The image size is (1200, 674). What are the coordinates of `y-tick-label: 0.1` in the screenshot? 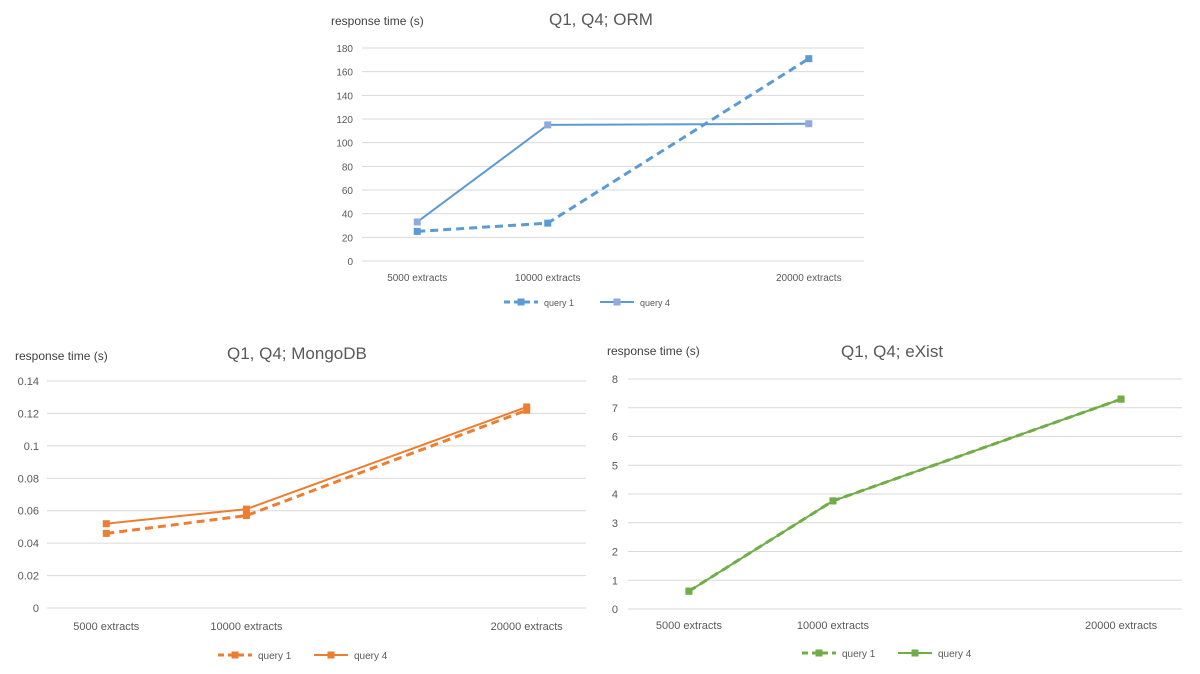 It's located at (31, 447).